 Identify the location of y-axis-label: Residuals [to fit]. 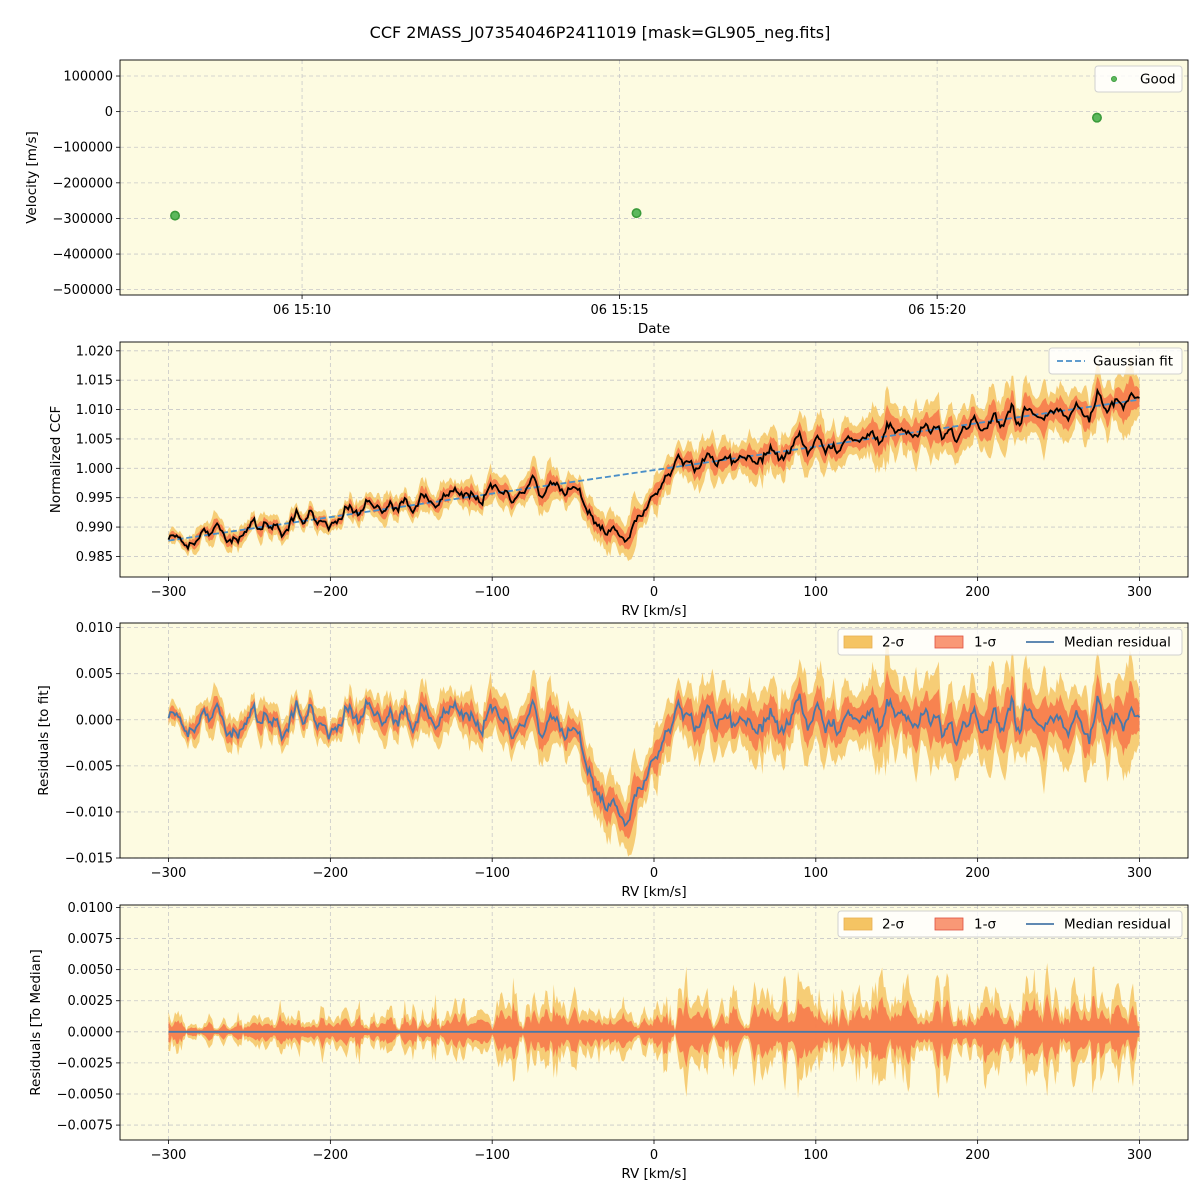
(44, 740).